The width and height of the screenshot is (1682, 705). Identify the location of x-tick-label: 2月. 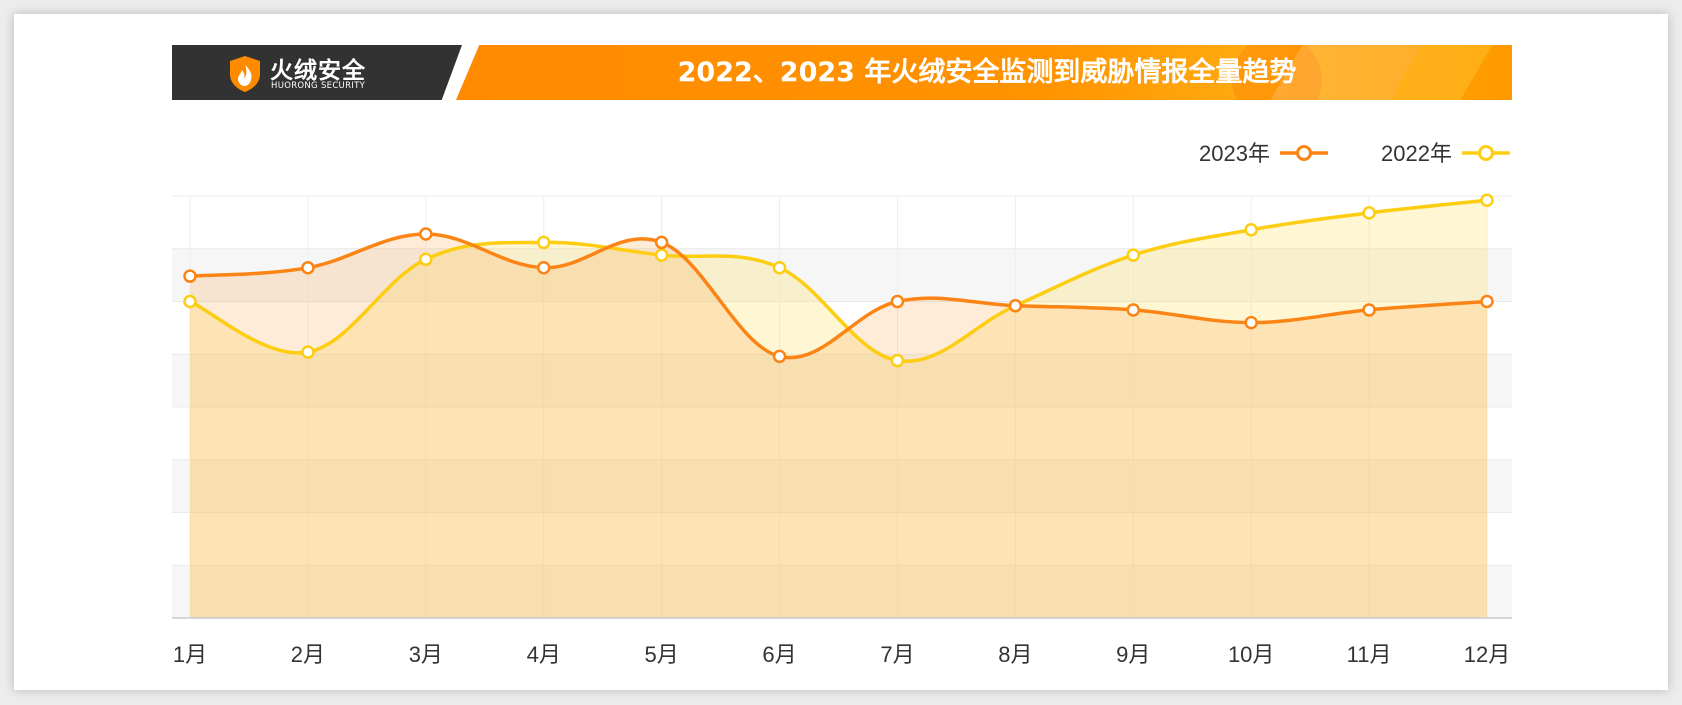
(308, 654).